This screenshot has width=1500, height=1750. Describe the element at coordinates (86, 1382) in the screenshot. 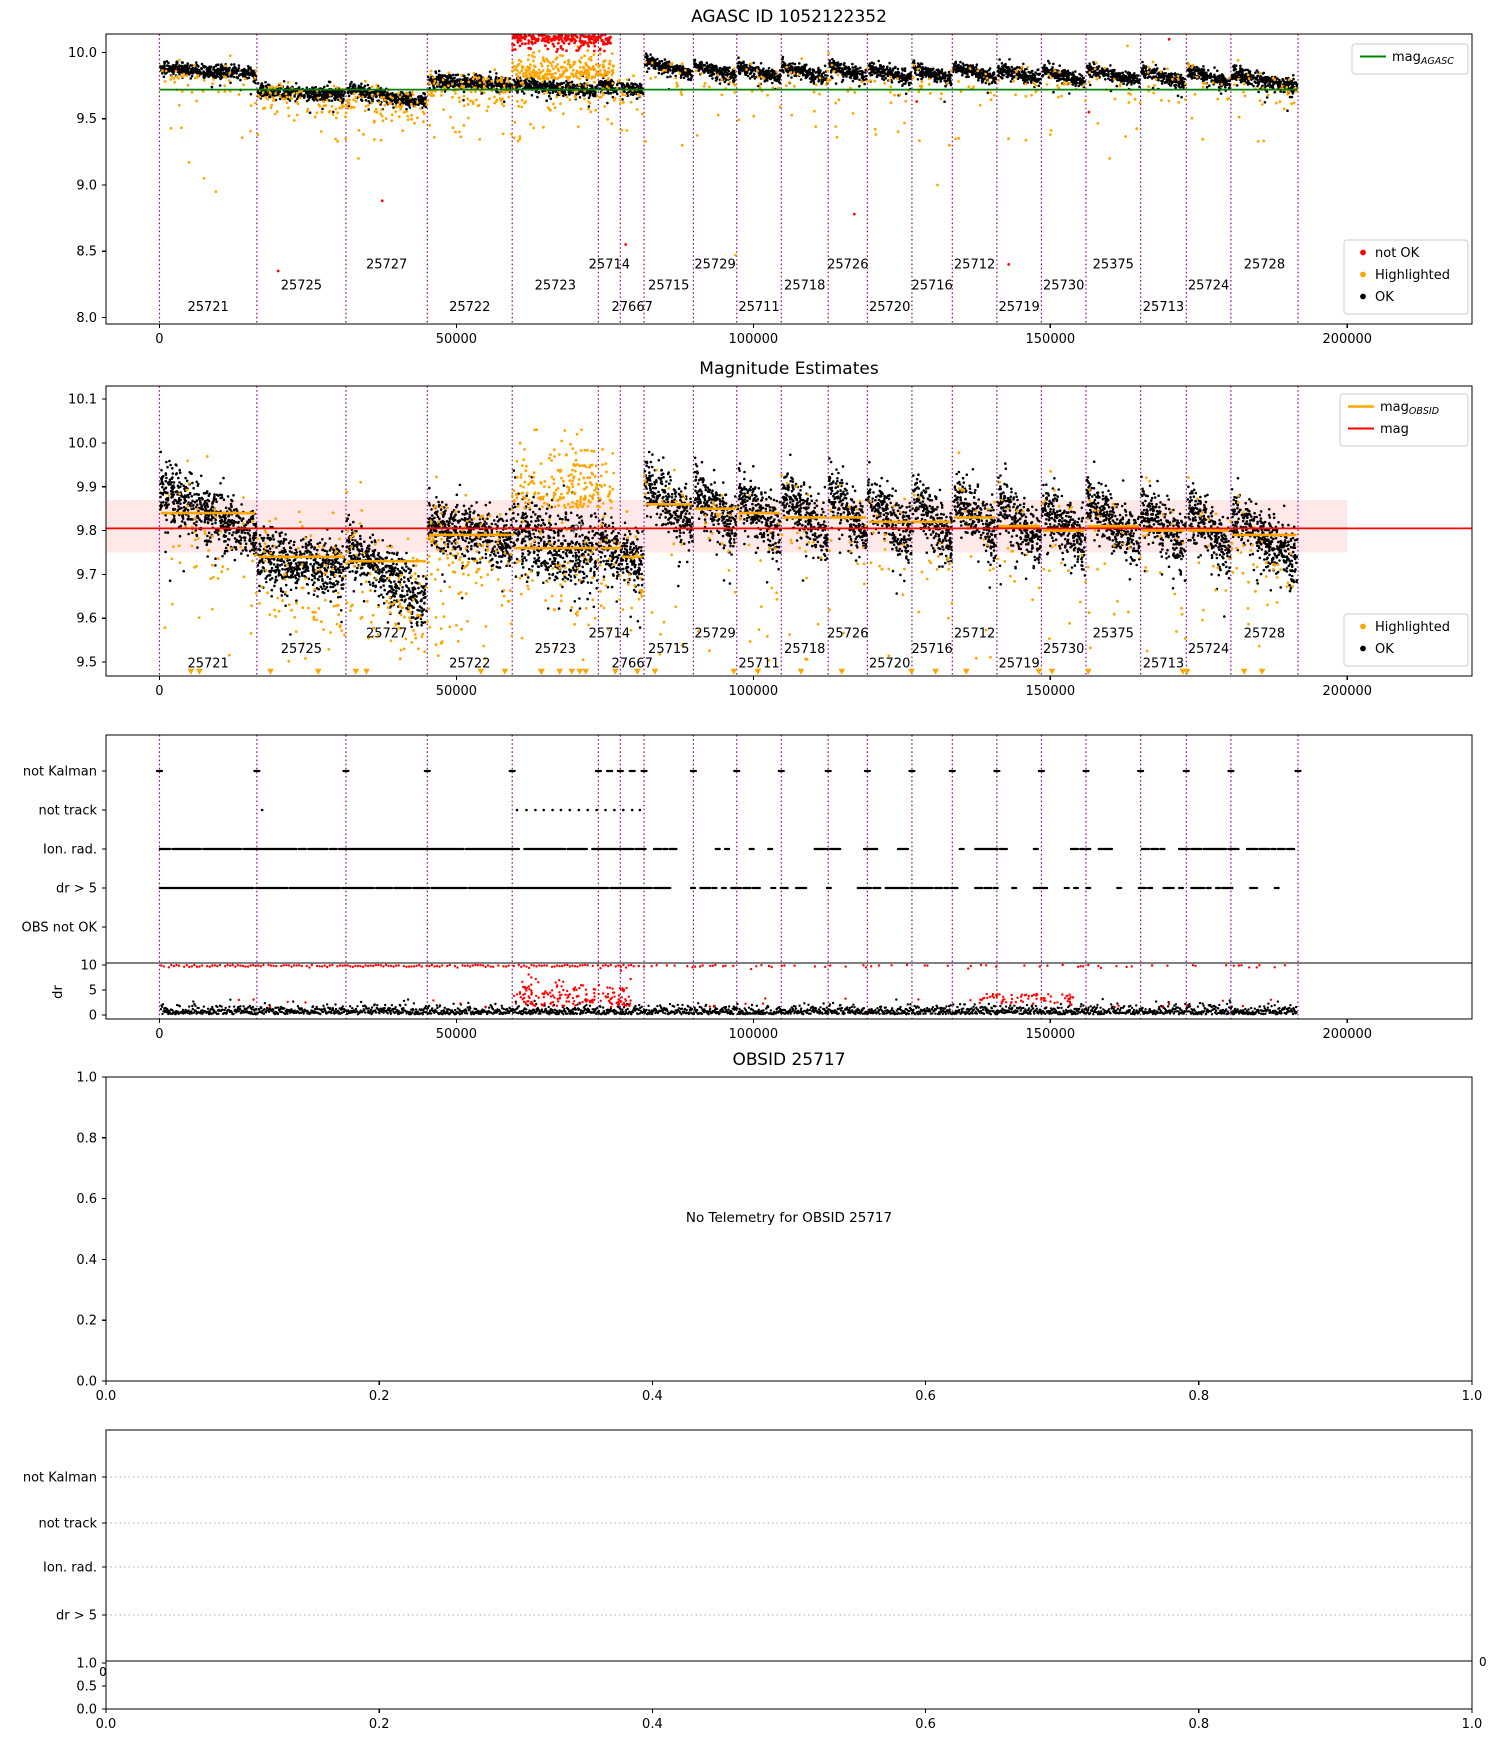

I see `y-tick-label: 0.0` at that location.